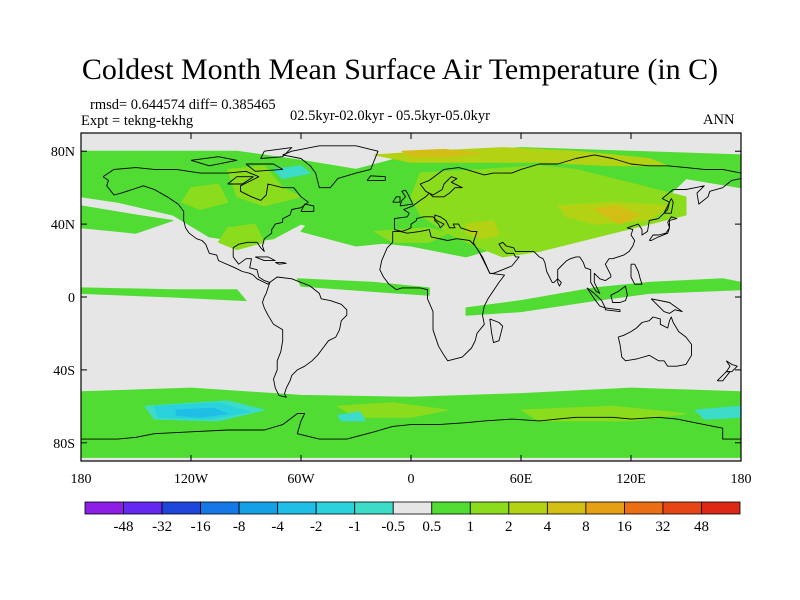 Image resolution: width=800 pixels, height=600 pixels. I want to click on colorbar-label-7: -0.5, so click(393, 527).